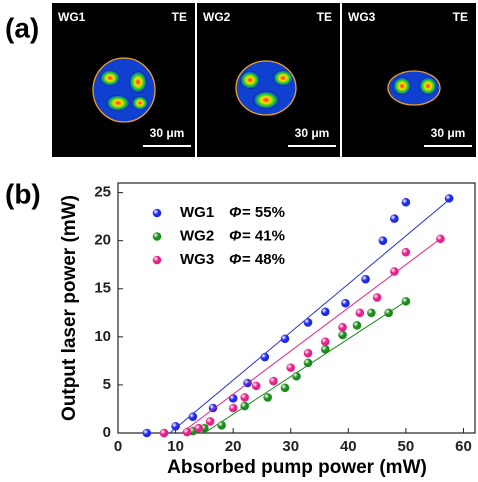 Image resolution: width=478 pixels, height=482 pixels. What do you see at coordinates (406, 446) in the screenshot?
I see `x-tick-label: 50` at bounding box center [406, 446].